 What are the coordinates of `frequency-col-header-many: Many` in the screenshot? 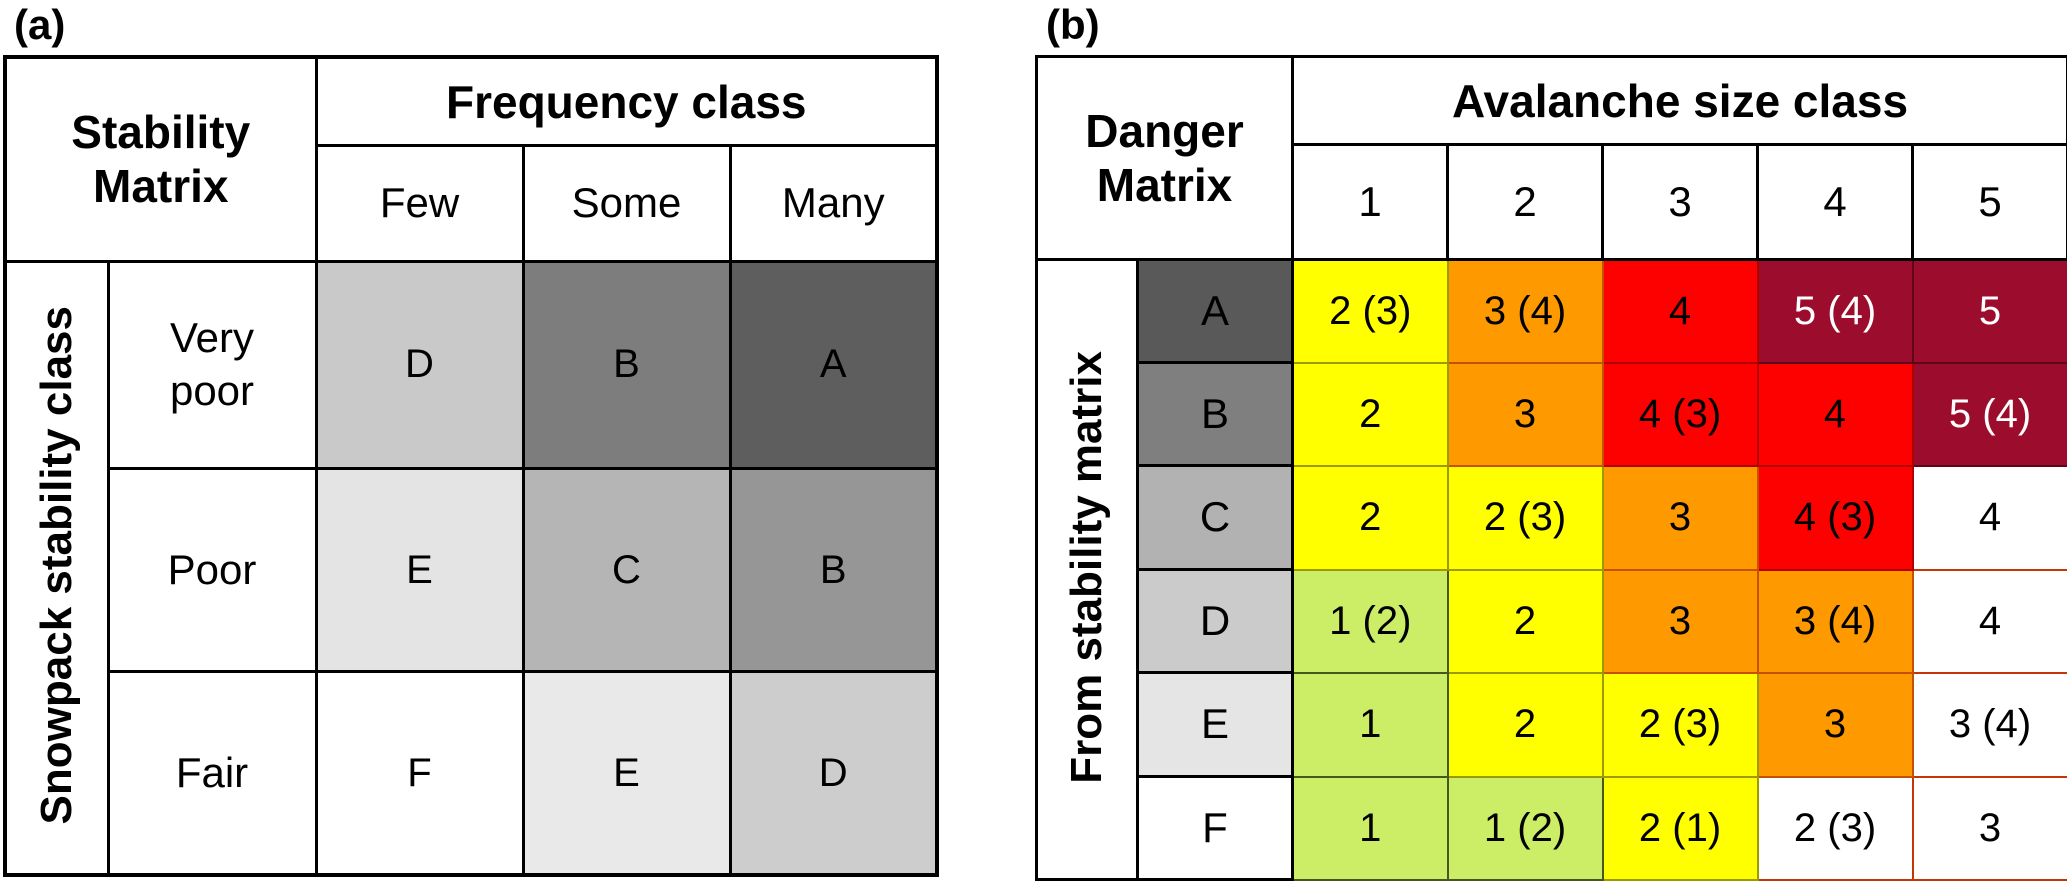 It's located at (833, 203).